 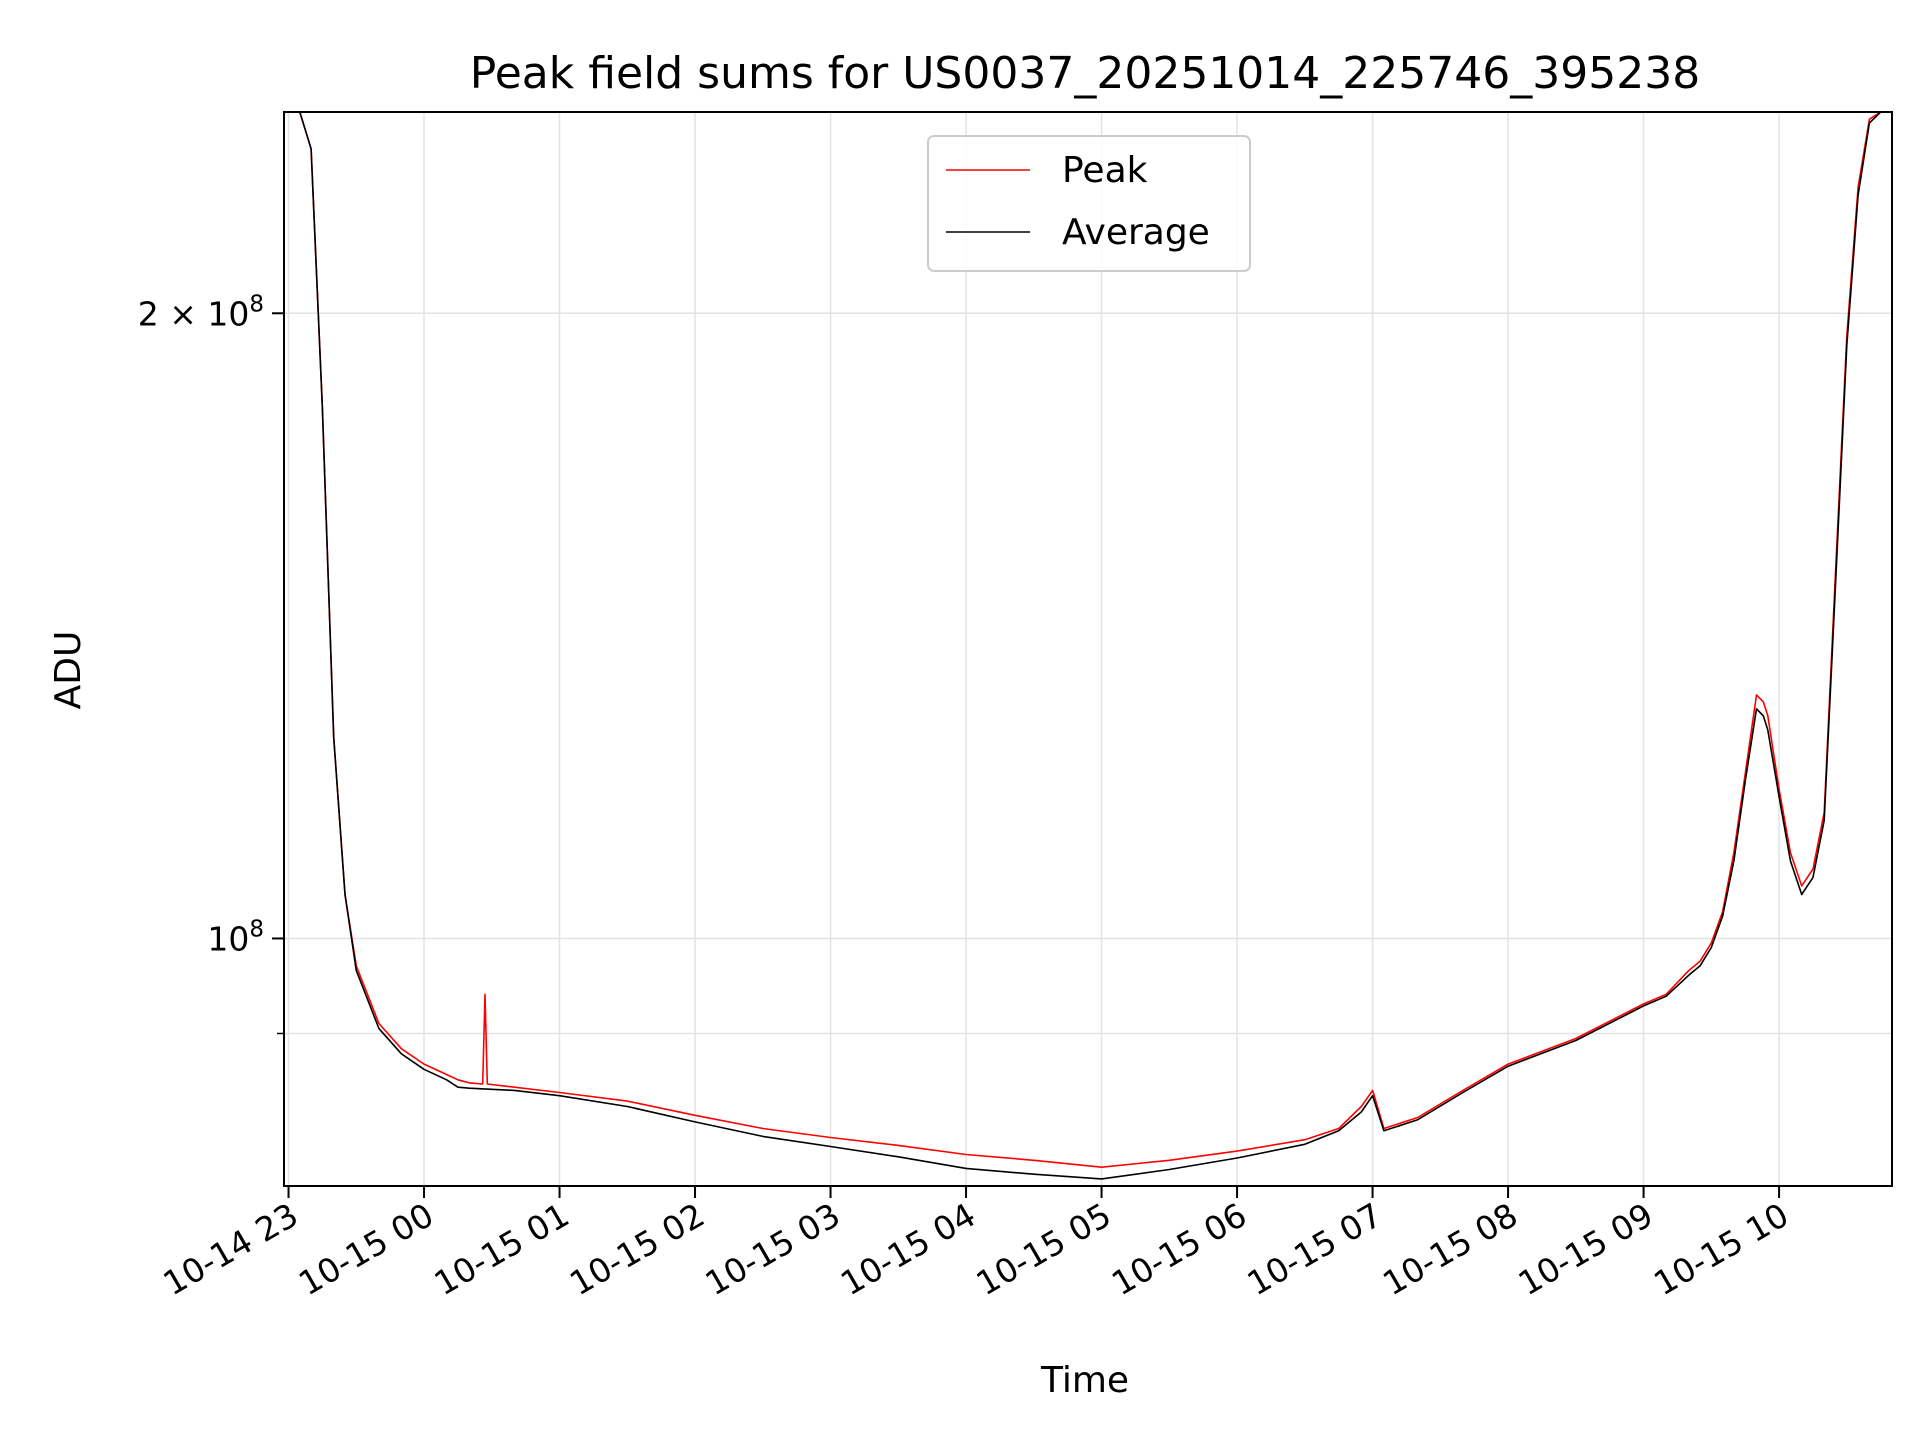 I want to click on x-tick-label: 10-15 10, so click(x=1721, y=1249).